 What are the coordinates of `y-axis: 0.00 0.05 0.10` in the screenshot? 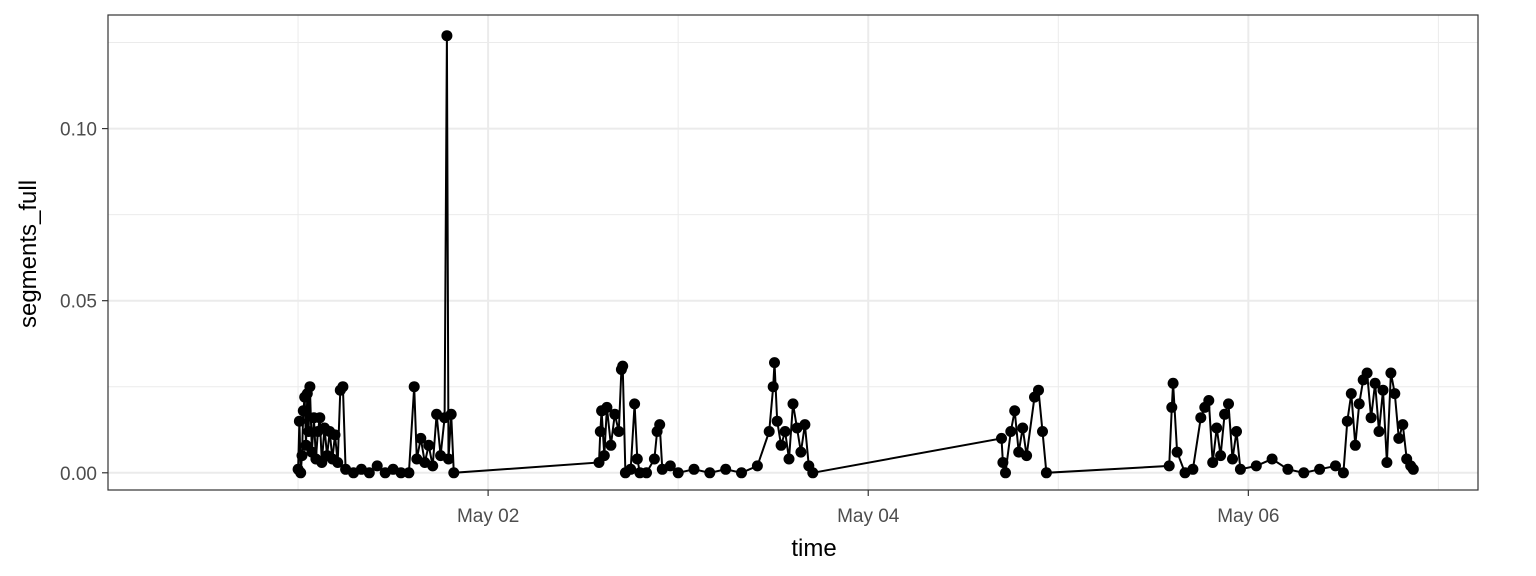 It's located at (84, 302).